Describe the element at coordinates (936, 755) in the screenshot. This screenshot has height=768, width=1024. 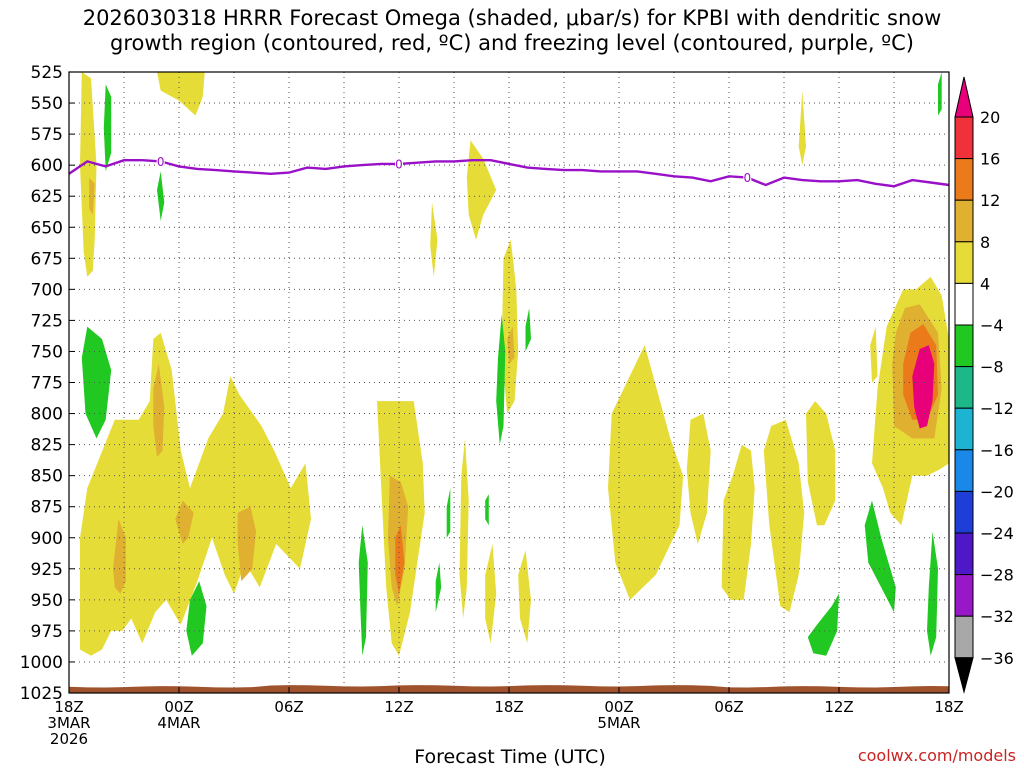
I see `source-credit: coolwx.com/models` at that location.